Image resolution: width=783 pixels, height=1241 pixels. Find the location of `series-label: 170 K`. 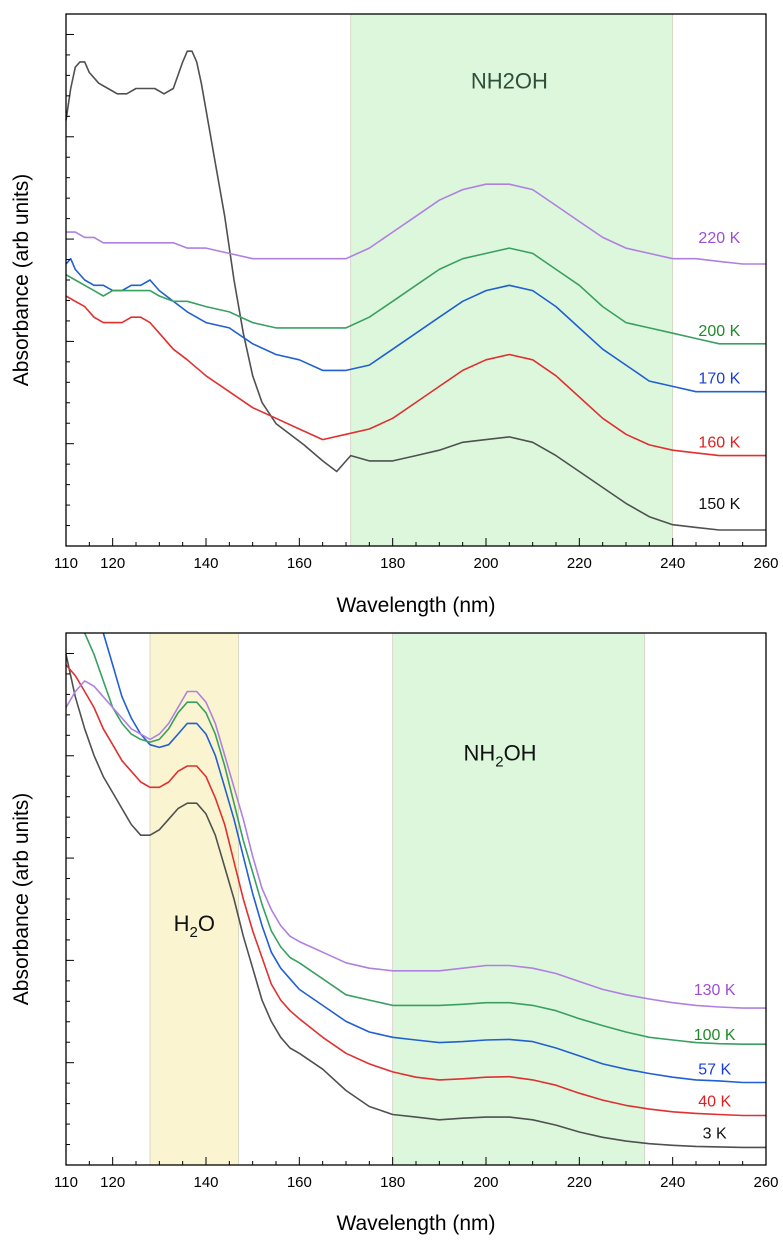

series-label: 170 K is located at coordinates (719, 379).